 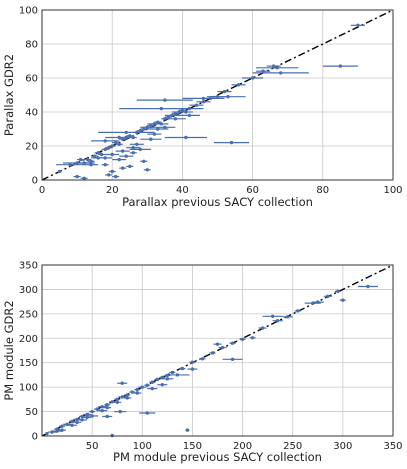 I want to click on parallax-x-tick-label: 60, so click(x=252, y=190).